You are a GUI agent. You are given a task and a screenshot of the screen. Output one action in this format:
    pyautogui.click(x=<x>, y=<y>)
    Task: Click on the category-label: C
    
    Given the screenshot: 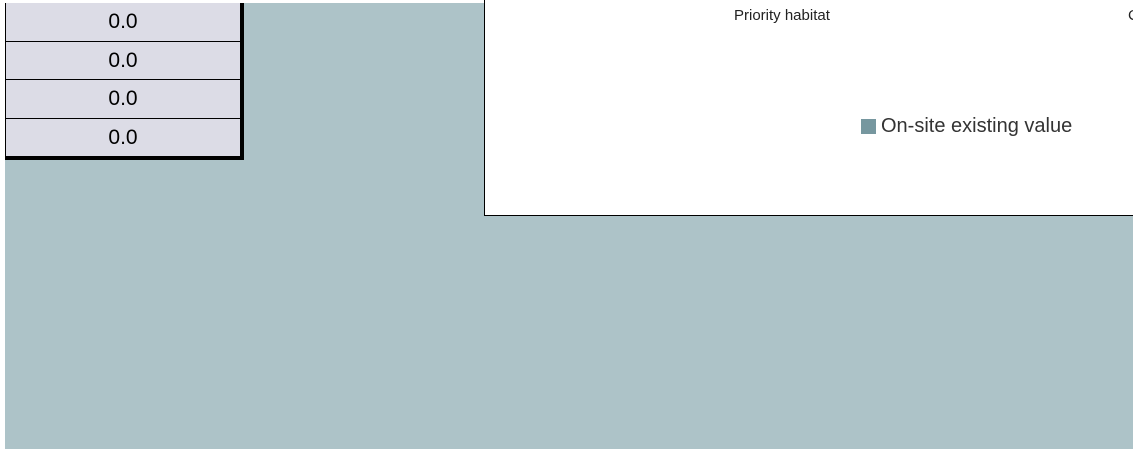 What is the action you would take?
    pyautogui.click(x=1130, y=15)
    